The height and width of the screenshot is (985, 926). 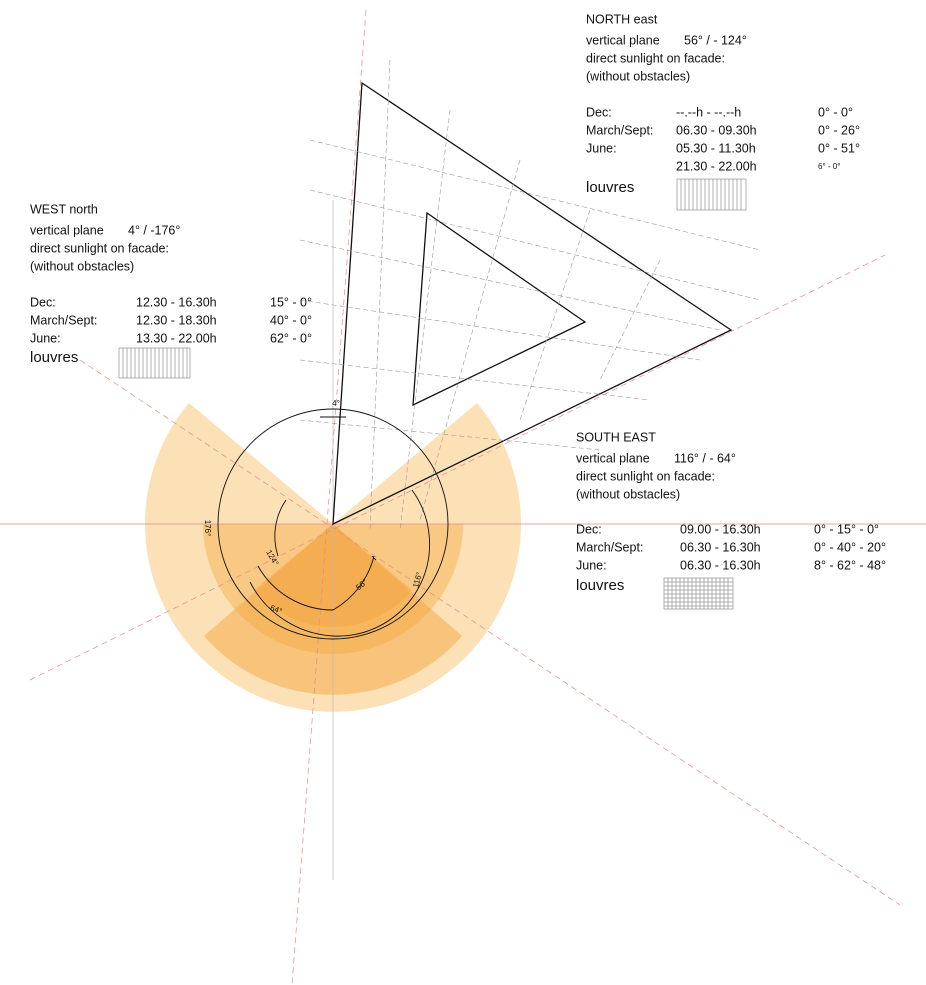 I want to click on angle-label: 4°, so click(x=336, y=403).